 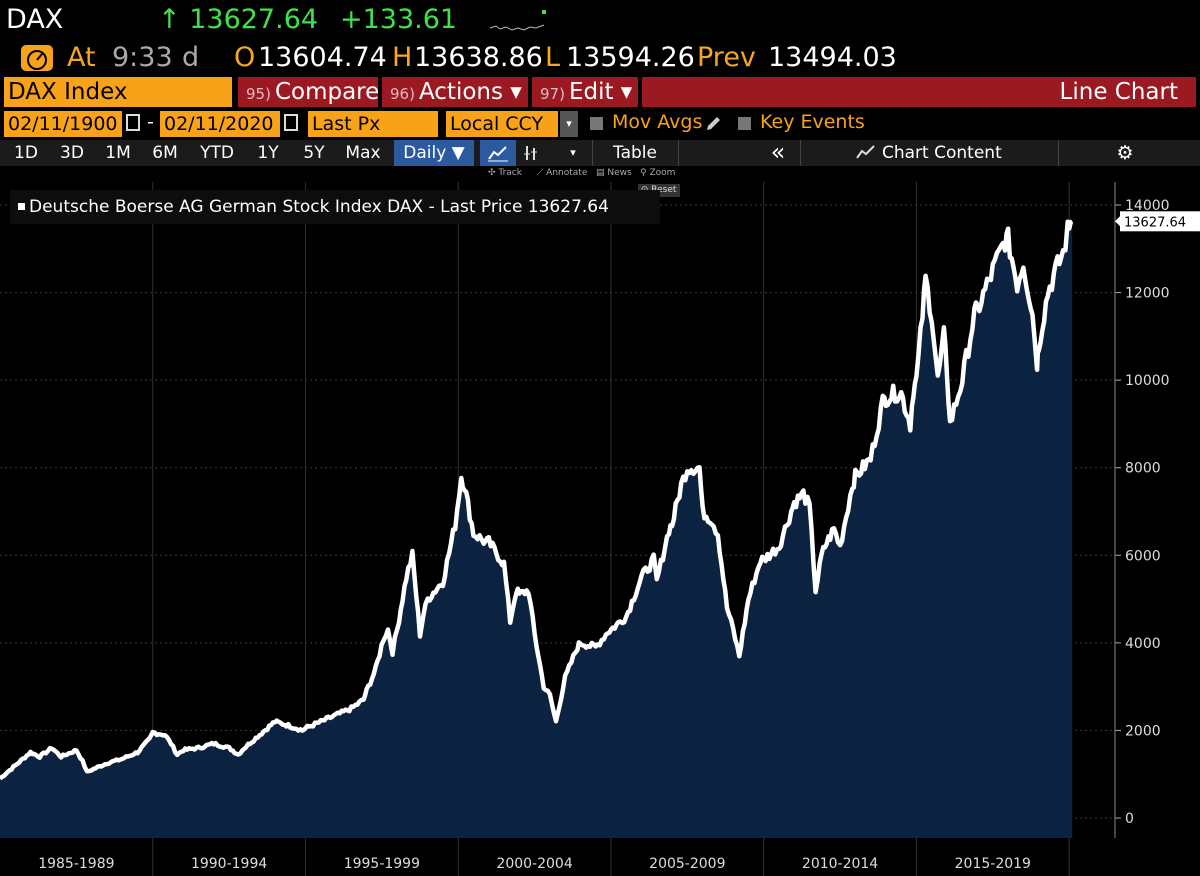 What do you see at coordinates (993, 864) in the screenshot?
I see `x-tick-label: 2015-2019` at bounding box center [993, 864].